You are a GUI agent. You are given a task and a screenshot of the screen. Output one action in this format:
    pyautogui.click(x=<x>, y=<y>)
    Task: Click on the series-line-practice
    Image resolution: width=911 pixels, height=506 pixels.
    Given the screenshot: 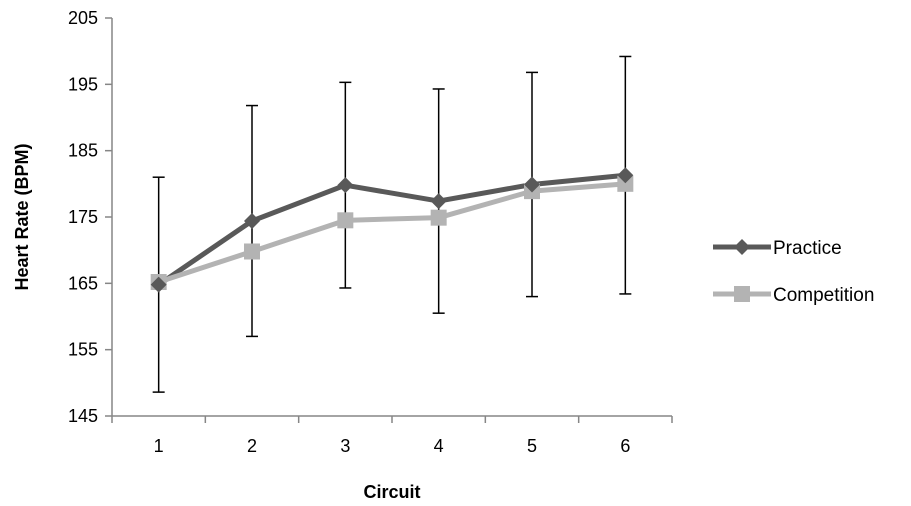 What is the action you would take?
    pyautogui.click(x=391, y=229)
    